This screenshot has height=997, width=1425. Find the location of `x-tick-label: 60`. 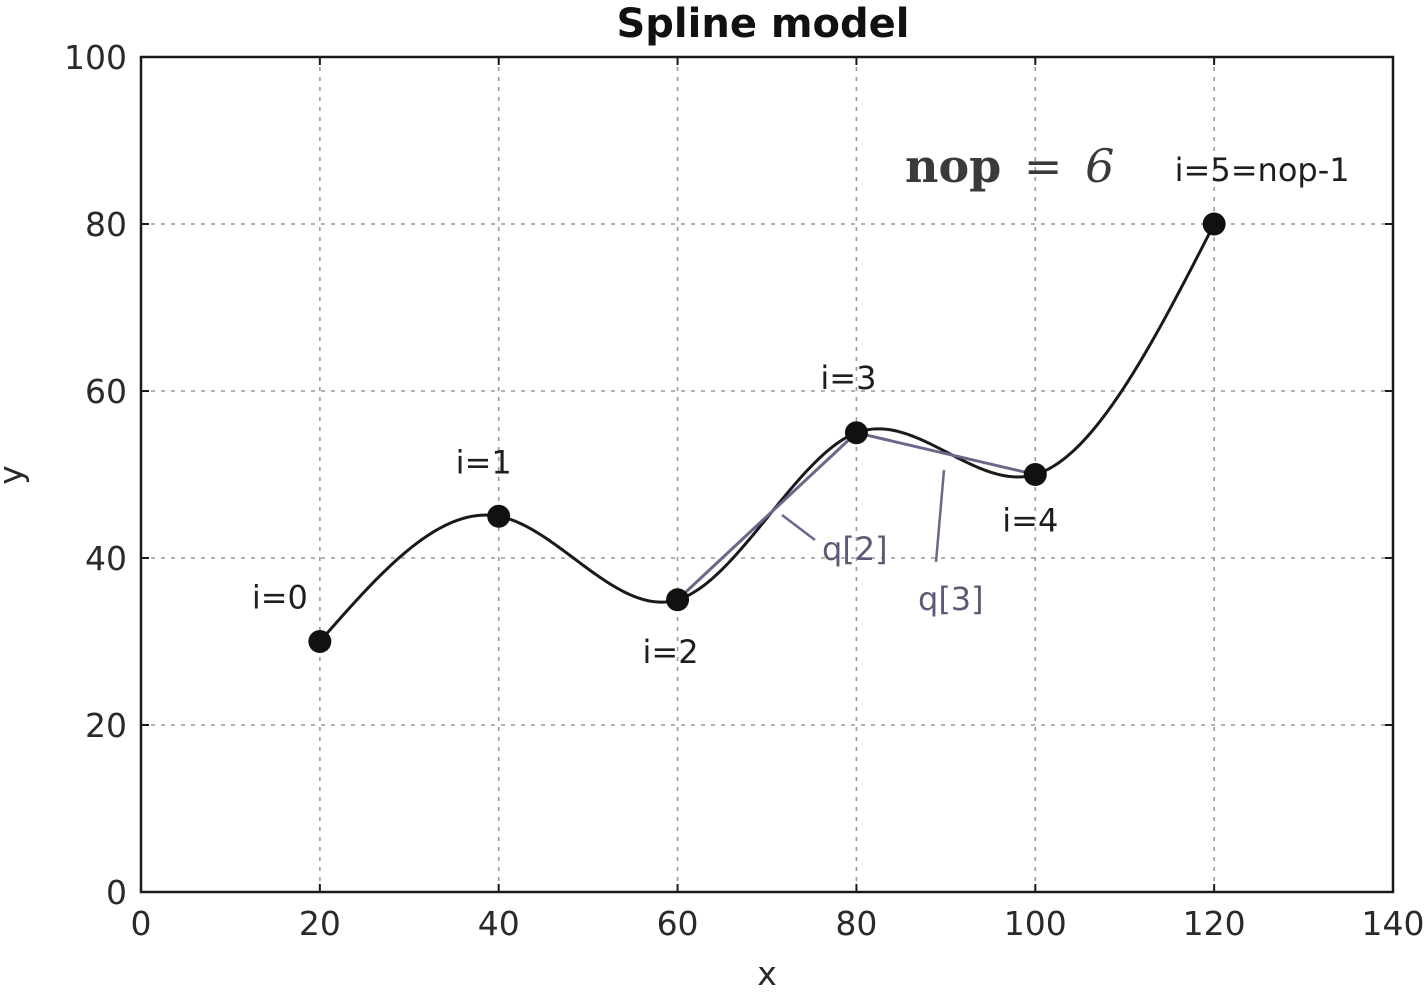

x-tick-label: 60 is located at coordinates (678, 923).